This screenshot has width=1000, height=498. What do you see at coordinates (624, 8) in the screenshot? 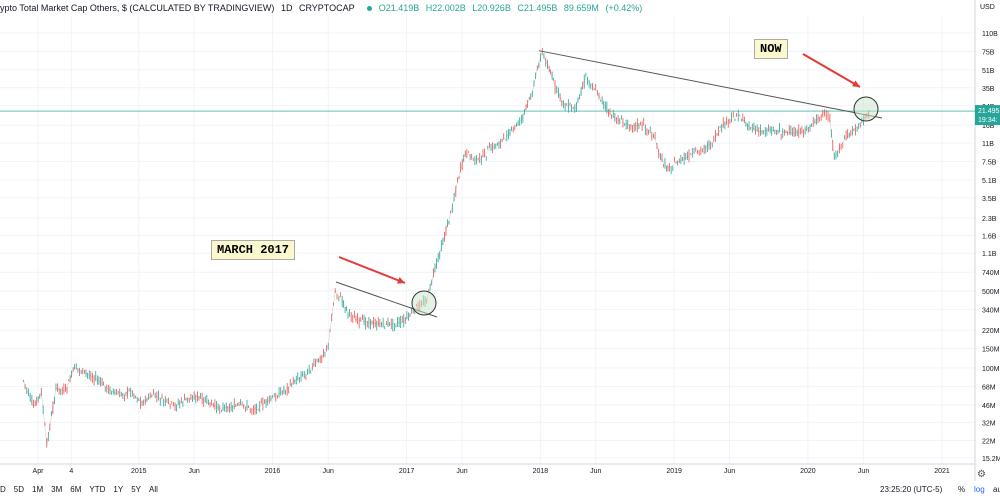
I see `change-percent: (+0.42%)` at bounding box center [624, 8].